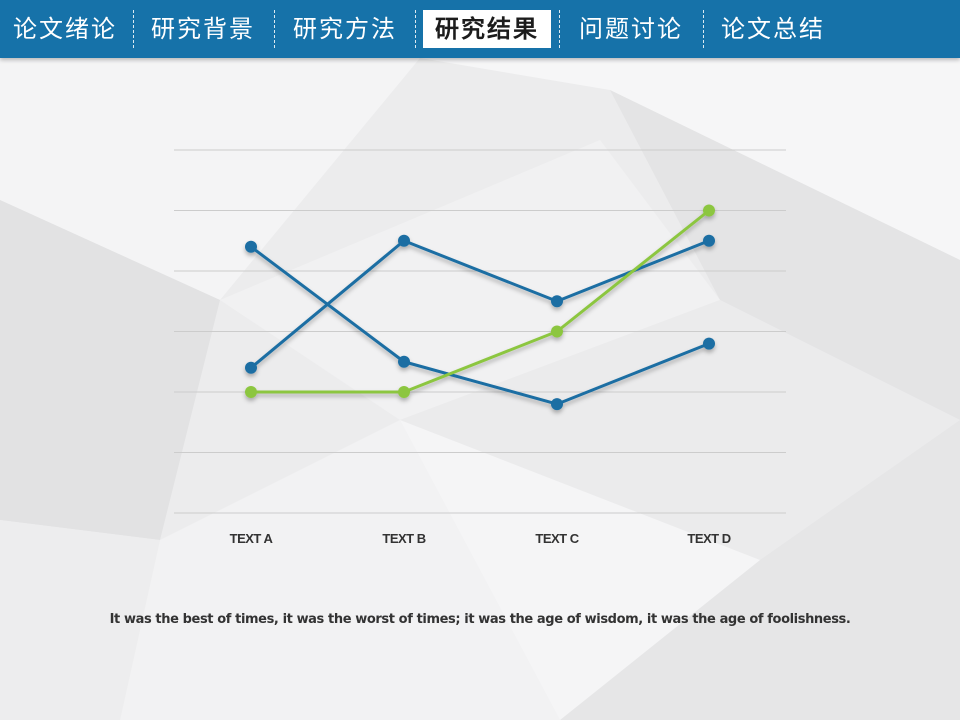 The width and height of the screenshot is (960, 720). I want to click on nav-tab-background: 研究背景, so click(203, 29).